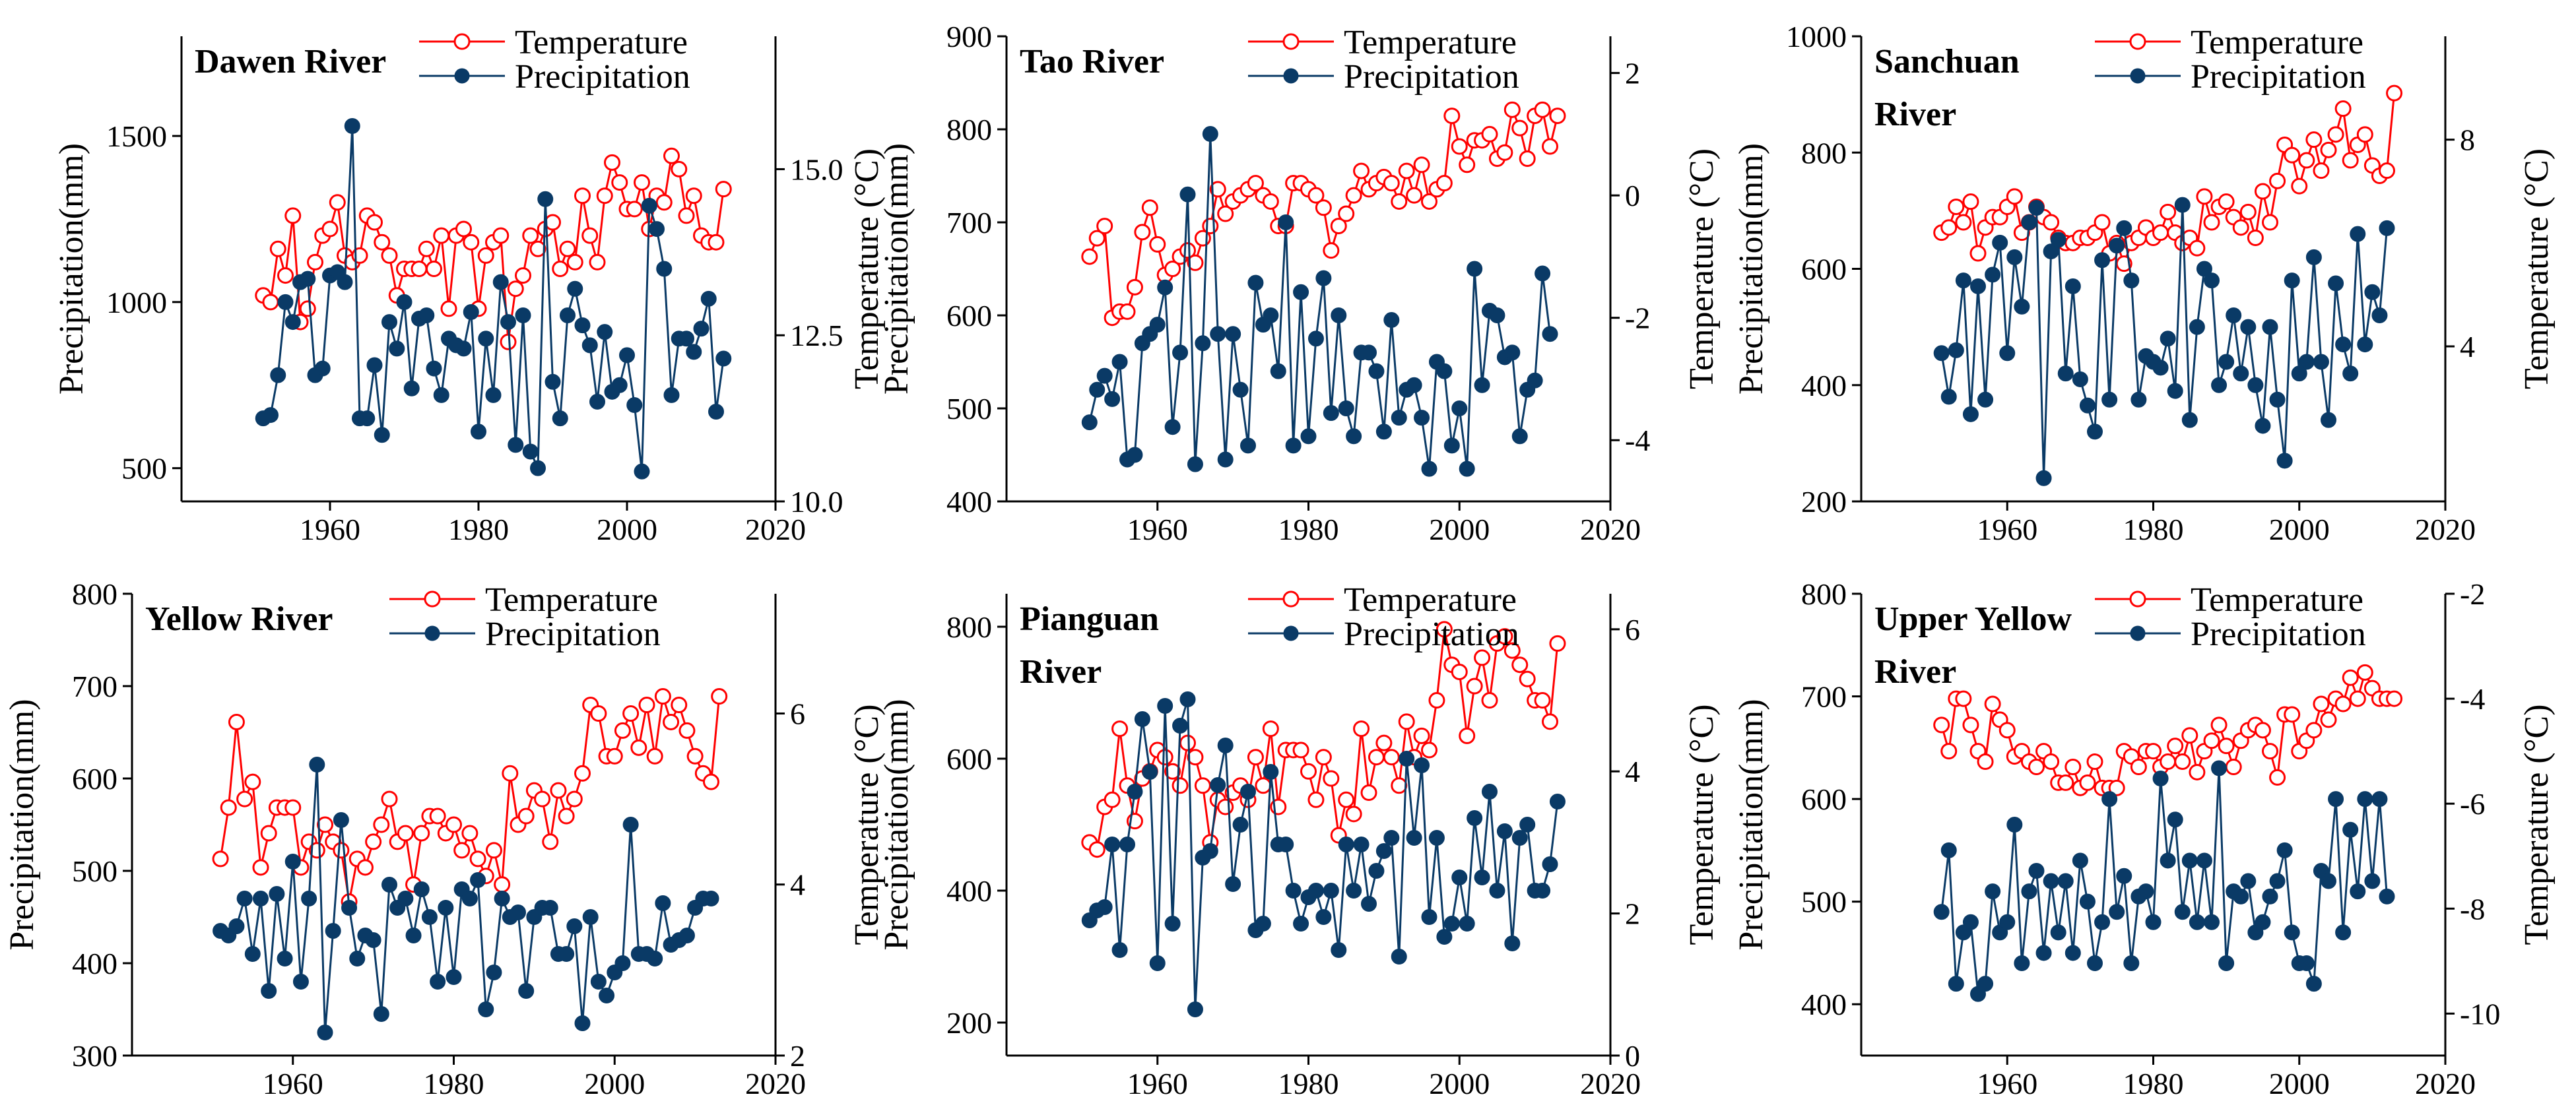  I want to click on y2-tick-label: -4, so click(1637, 441).